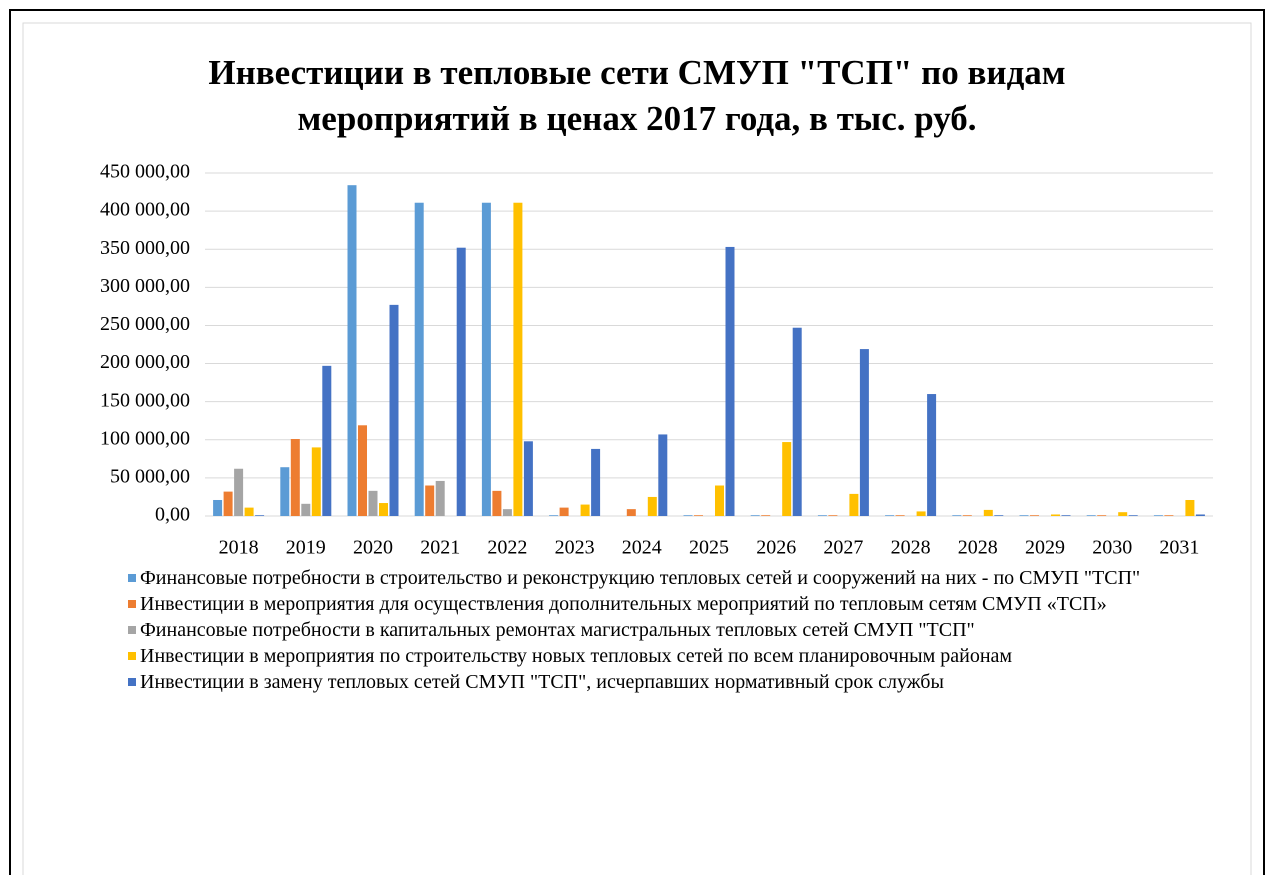 This screenshot has width=1274, height=875. I want to click on y-tick-label: 400 000,00, so click(145, 210).